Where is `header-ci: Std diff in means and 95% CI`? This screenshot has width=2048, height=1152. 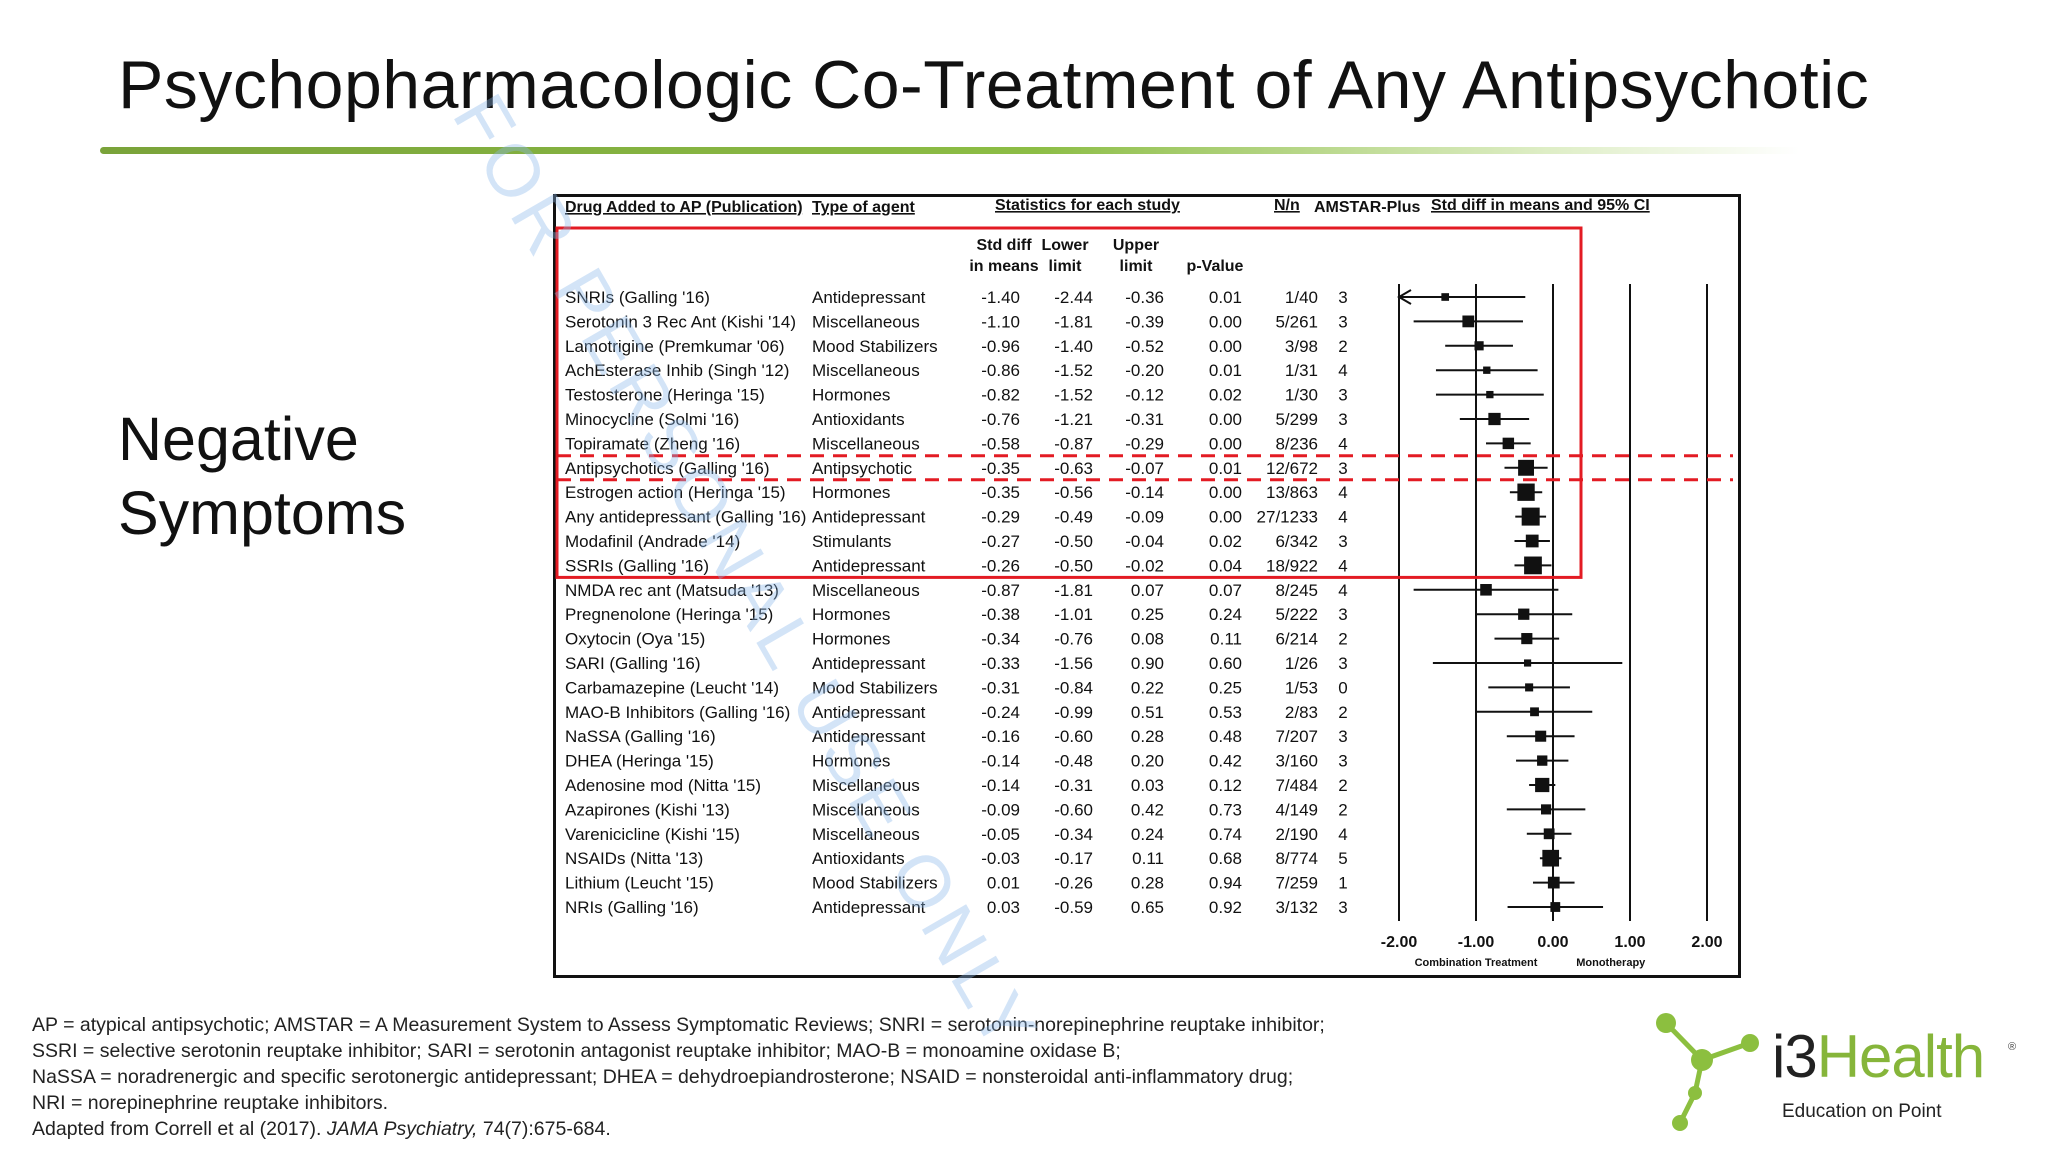 header-ci: Std diff in means and 95% CI is located at coordinates (1540, 205).